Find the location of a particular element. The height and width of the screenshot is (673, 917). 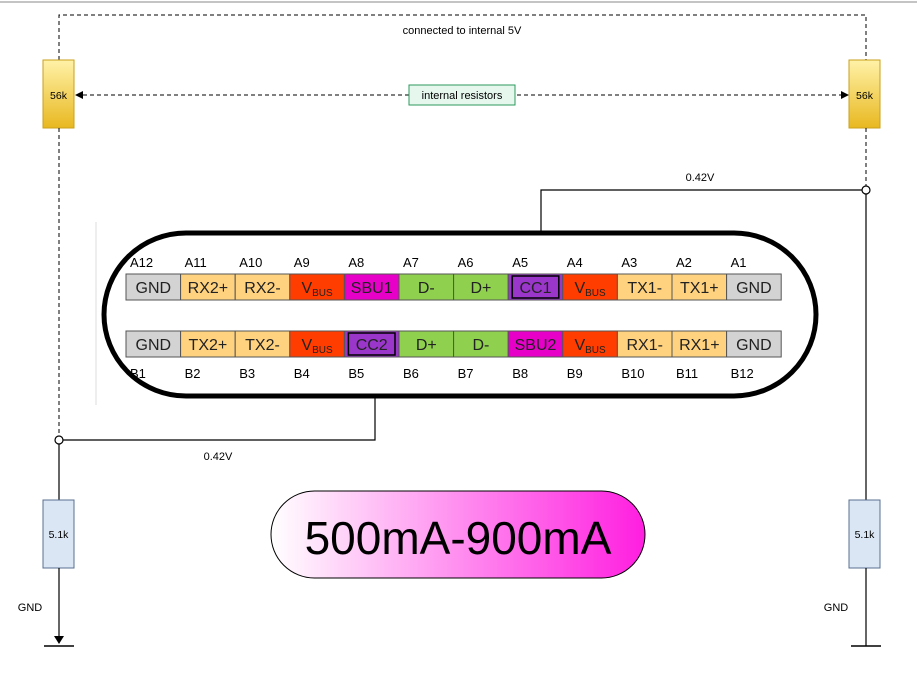

pin-signal-b8: SBU2 is located at coordinates (536, 345).